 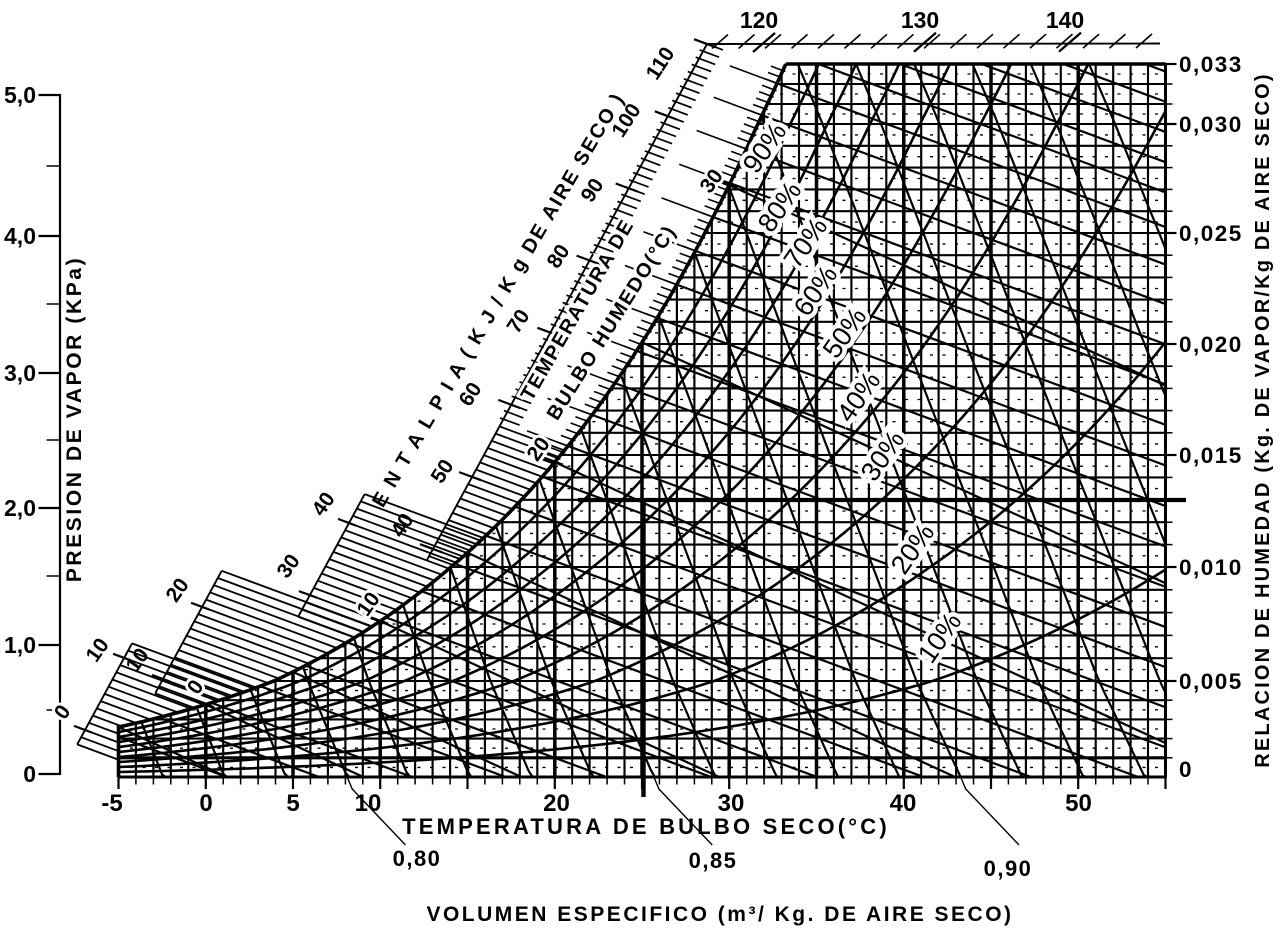 I want to click on svg-text: 0,025, so click(x=1211, y=233).